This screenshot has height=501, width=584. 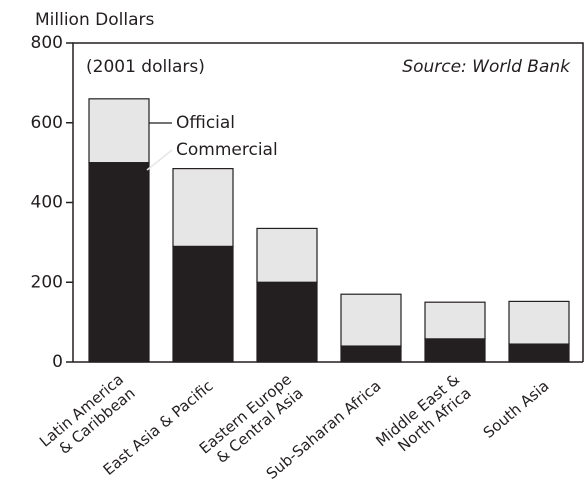 What do you see at coordinates (486, 67) in the screenshot?
I see `source-note: Source: World Bank` at bounding box center [486, 67].